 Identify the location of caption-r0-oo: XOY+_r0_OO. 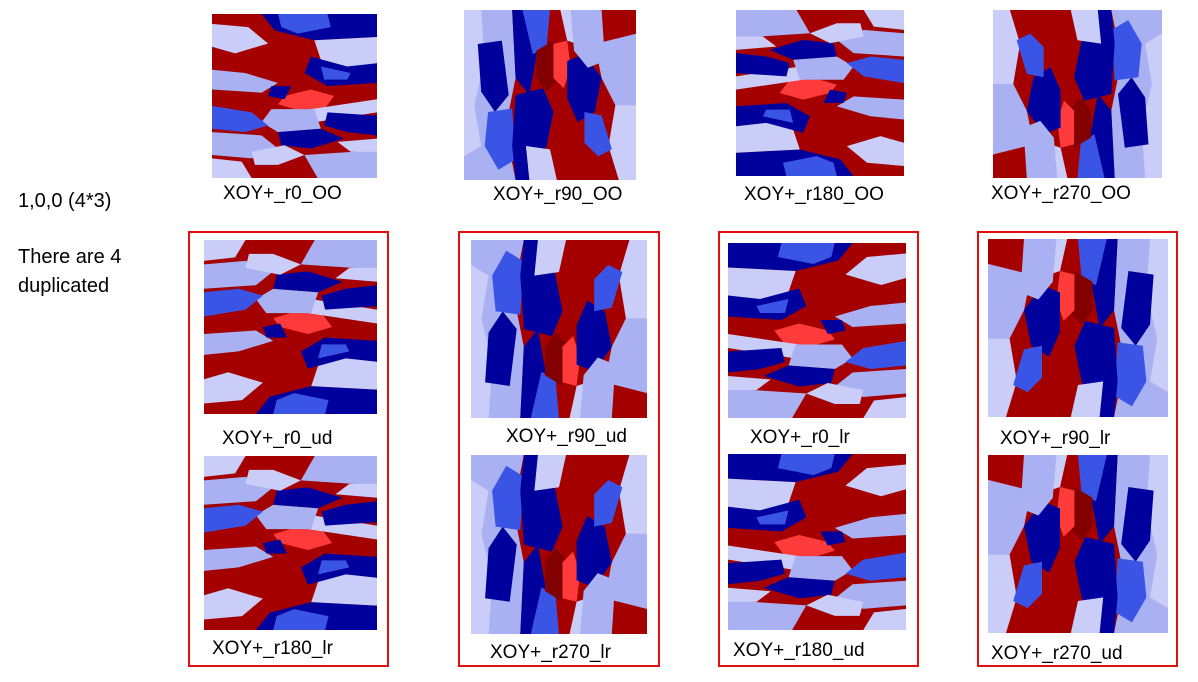
(282, 193).